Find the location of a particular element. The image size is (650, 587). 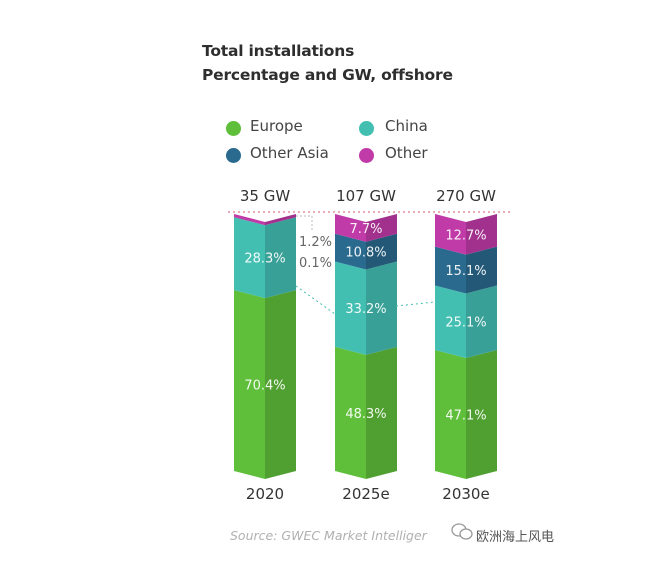

chart-subtitle: Percentage and GW, offshore is located at coordinates (327, 75).